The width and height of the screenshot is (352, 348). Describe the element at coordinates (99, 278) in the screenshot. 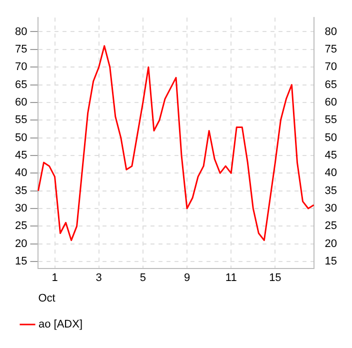

I see `x-tick-label: 3` at that location.